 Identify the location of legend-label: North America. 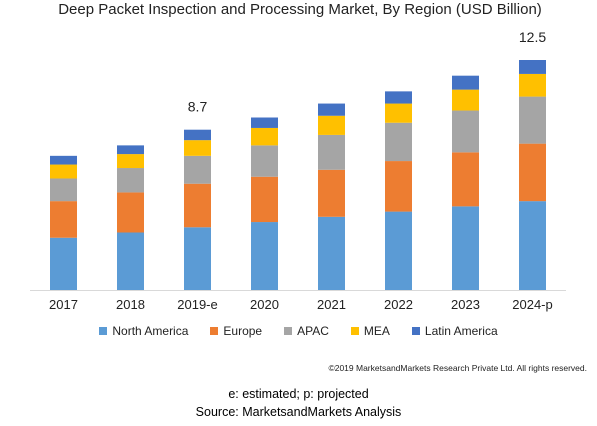
(150, 331).